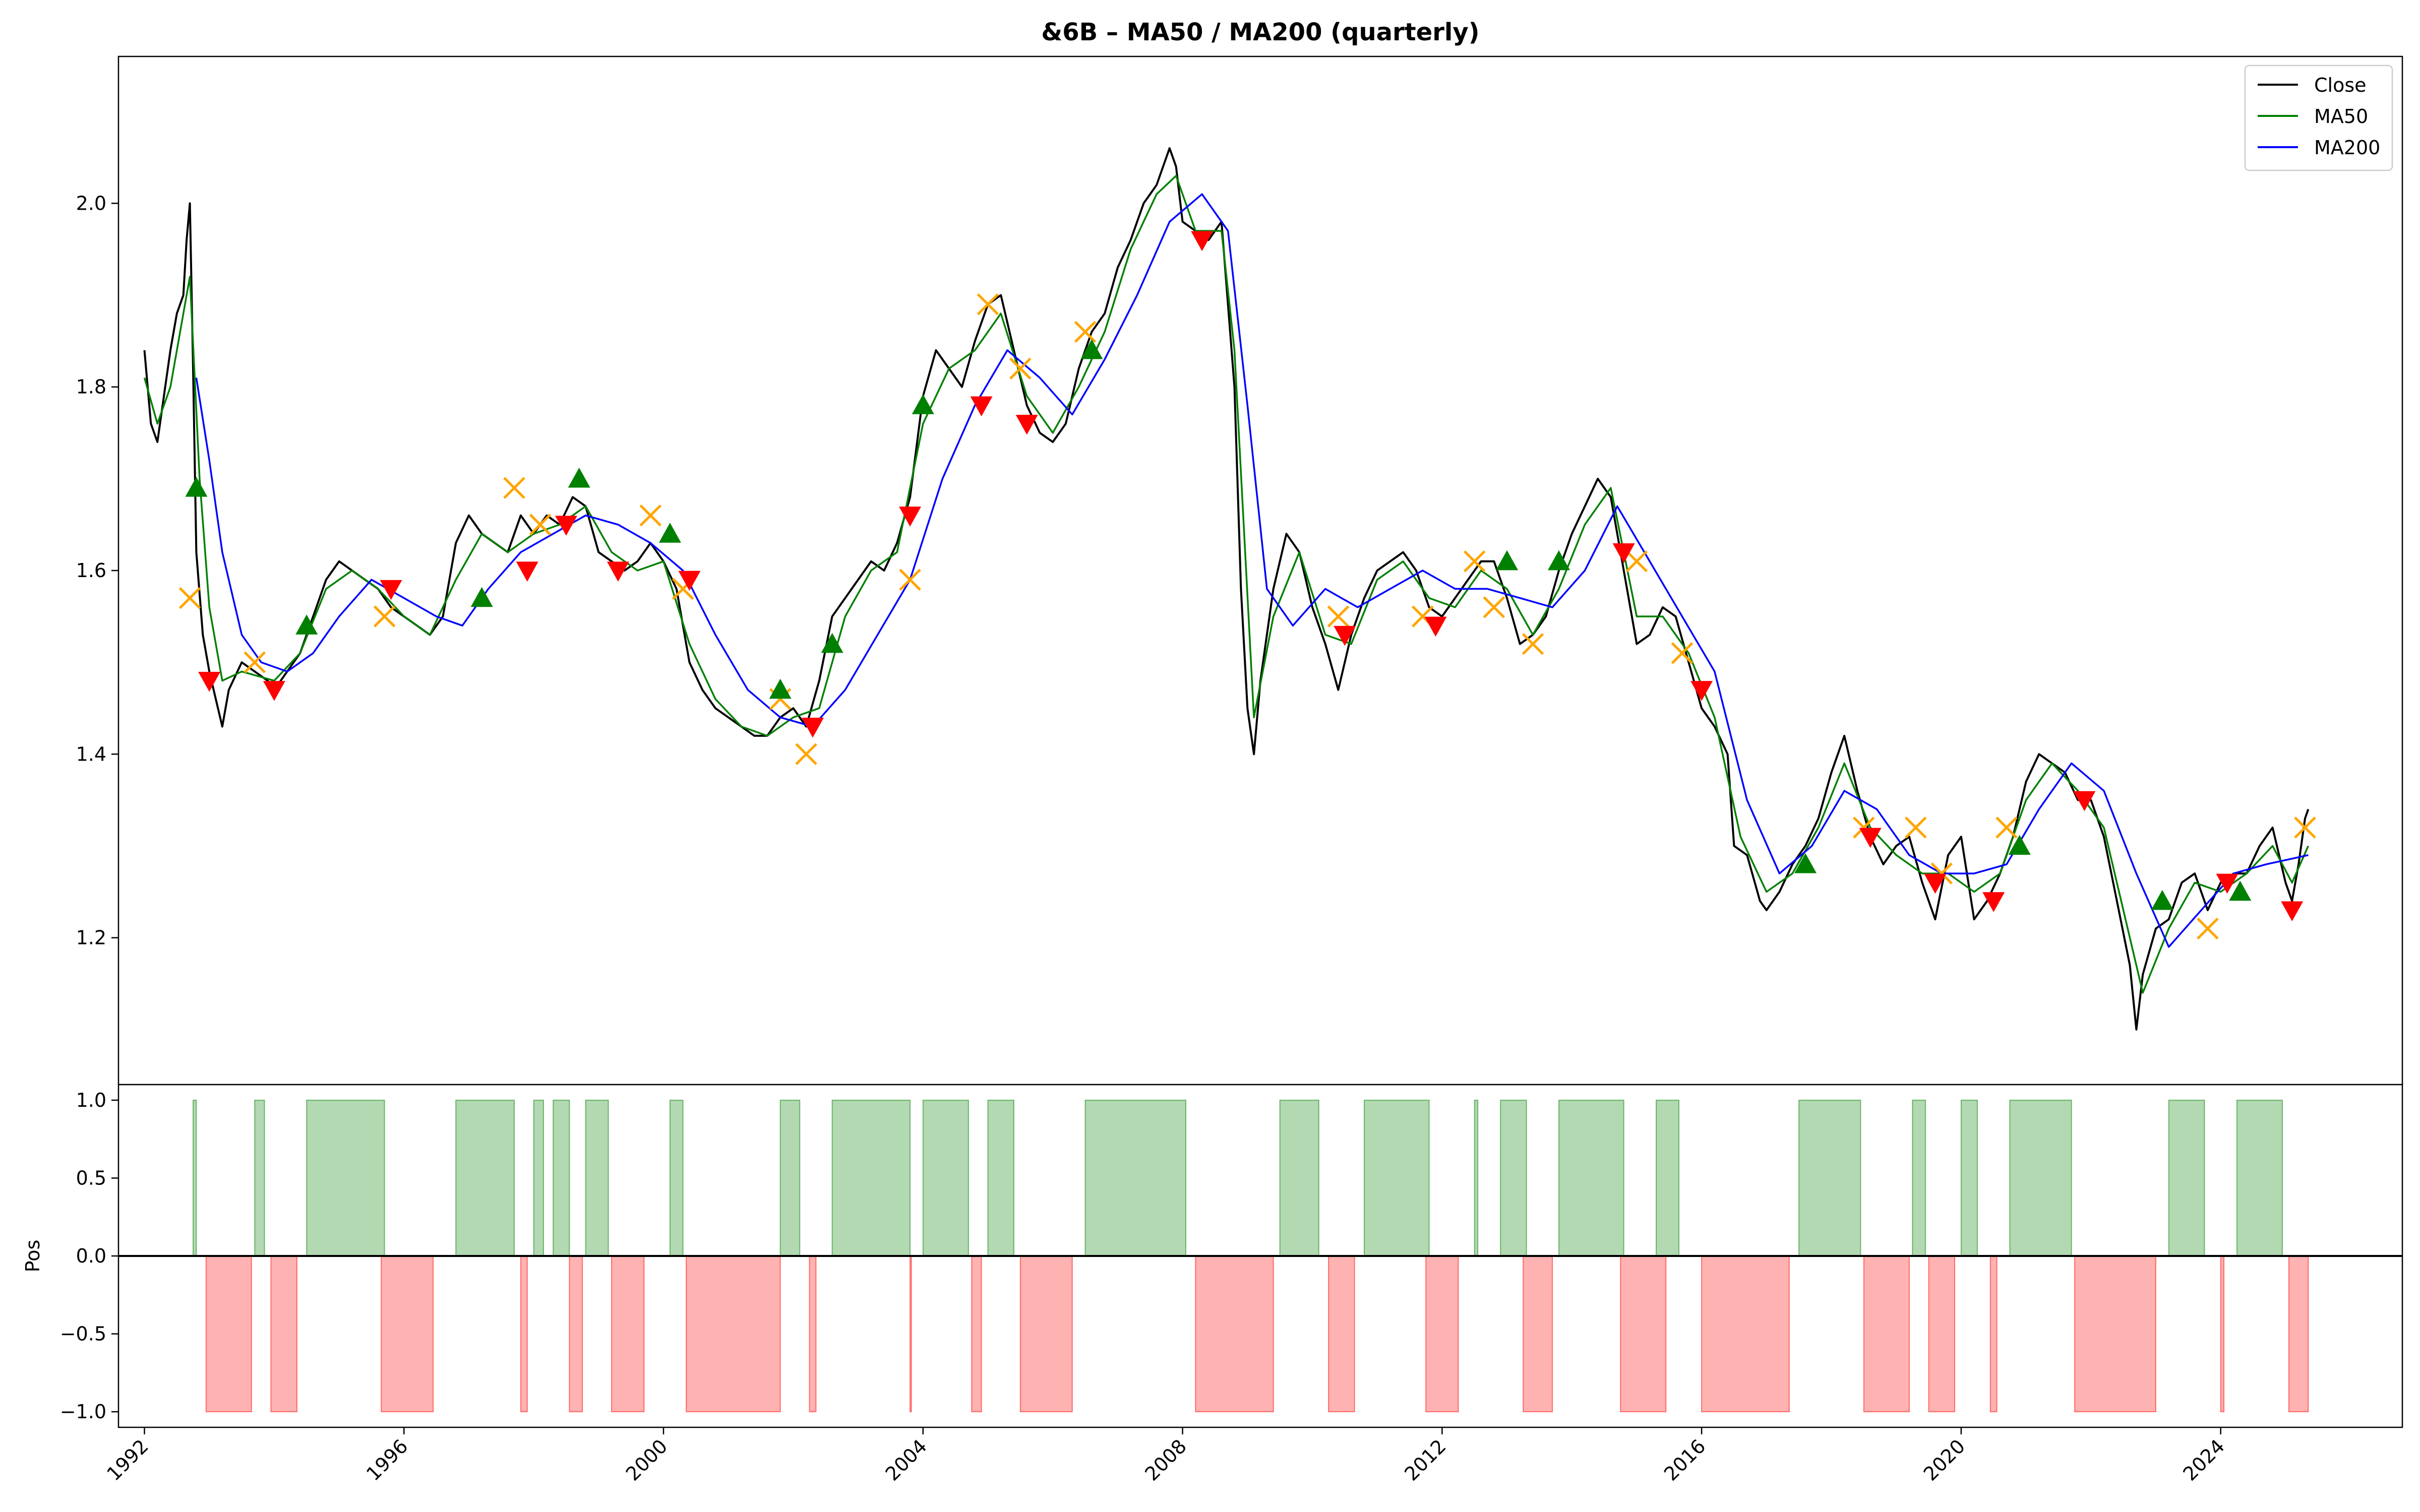 This screenshot has width=2420, height=1512. What do you see at coordinates (1260, 32) in the screenshot?
I see `chart-title: &6B – MA50 / MA200 (quarterly)` at bounding box center [1260, 32].